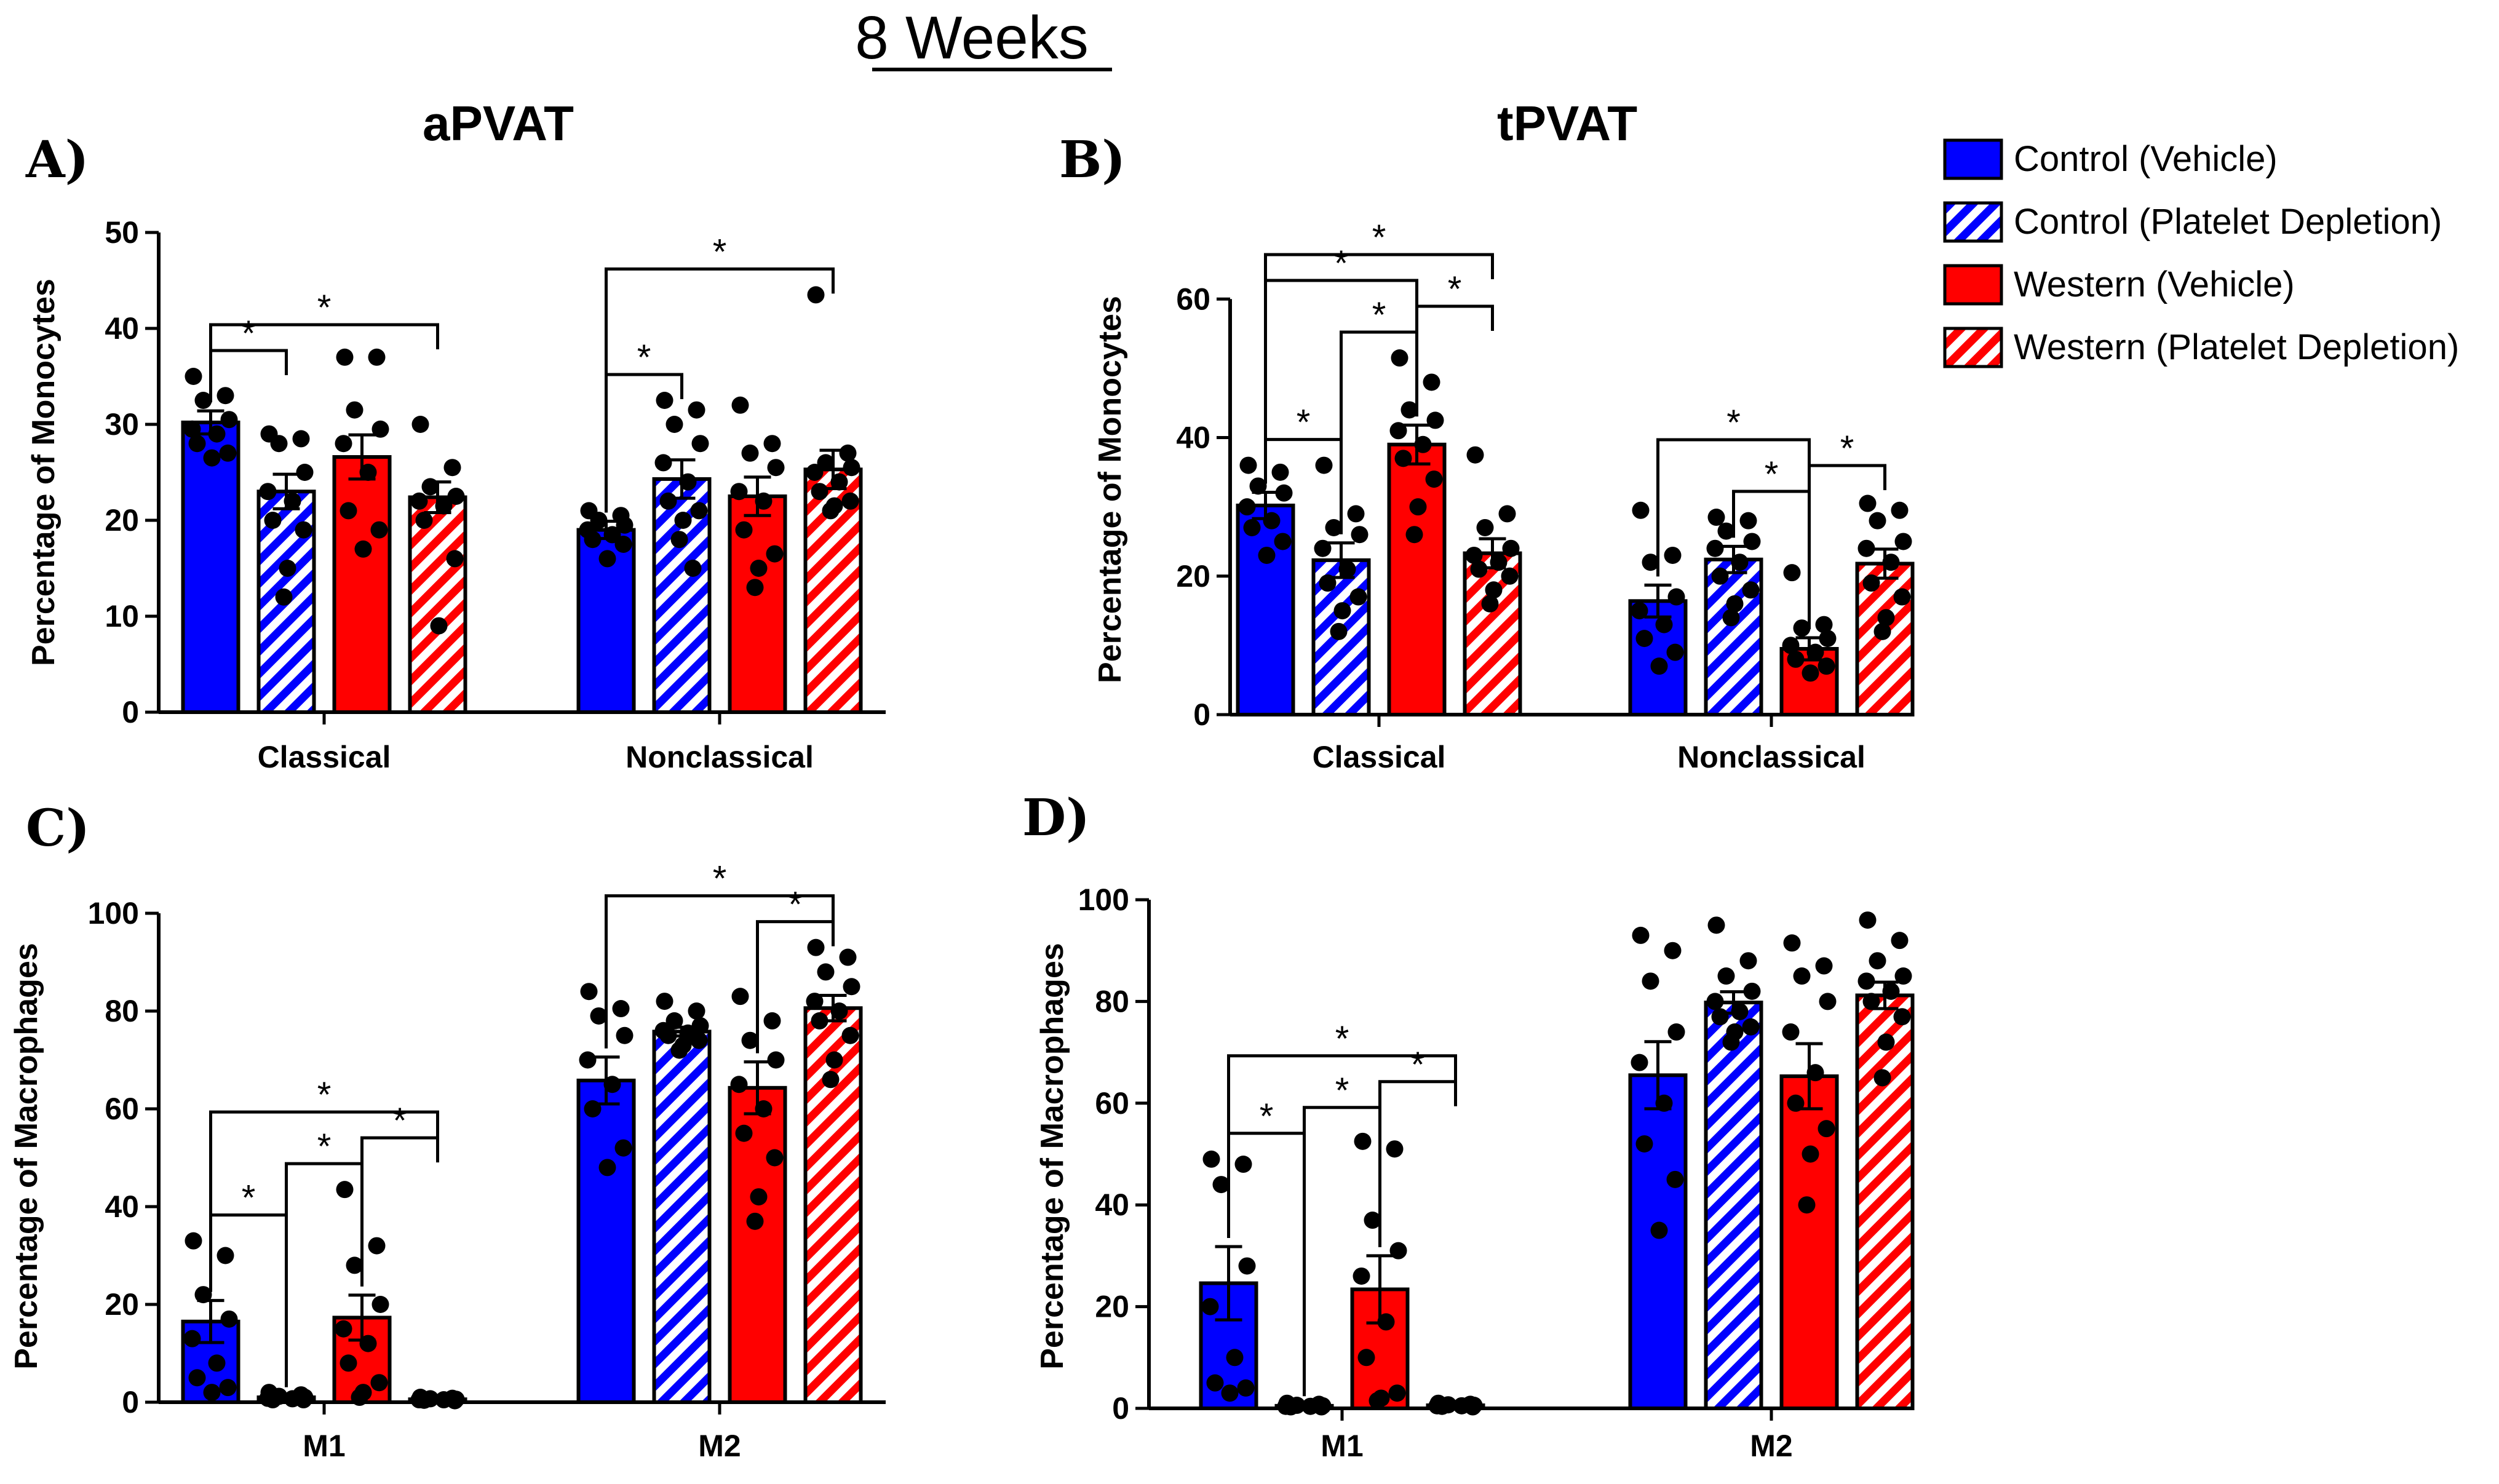  What do you see at coordinates (498, 123) in the screenshot?
I see `panel-title: aPVAT` at bounding box center [498, 123].